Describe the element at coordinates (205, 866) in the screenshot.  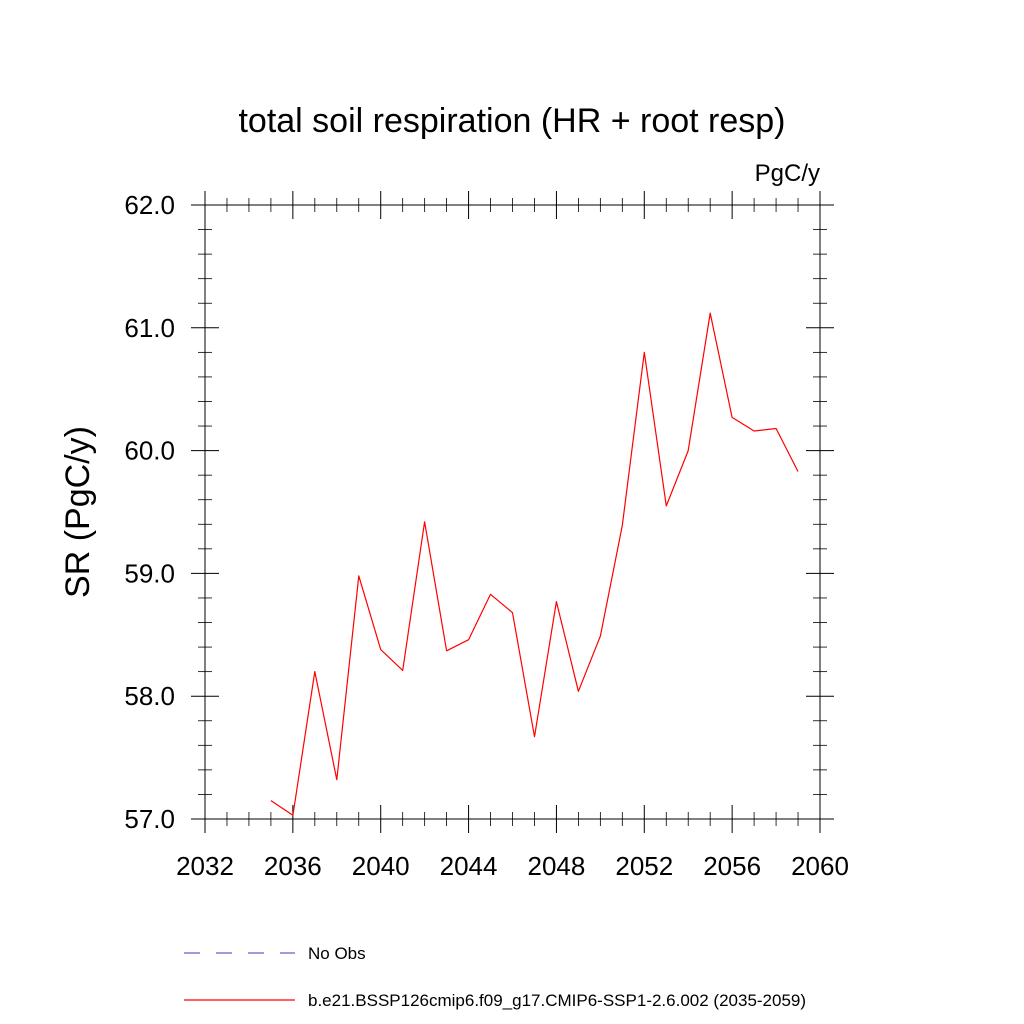
I see `x-tick-label: 2032` at that location.